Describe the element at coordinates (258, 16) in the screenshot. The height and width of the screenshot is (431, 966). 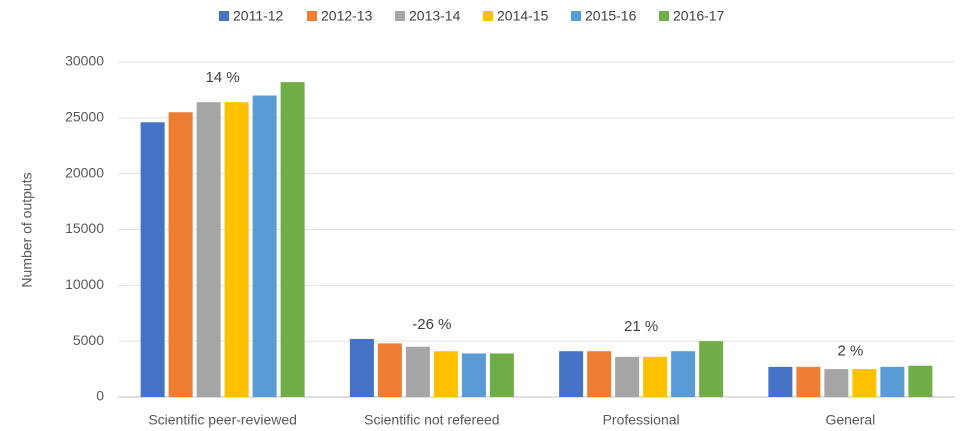
I see `legend-label: 2011-12` at that location.